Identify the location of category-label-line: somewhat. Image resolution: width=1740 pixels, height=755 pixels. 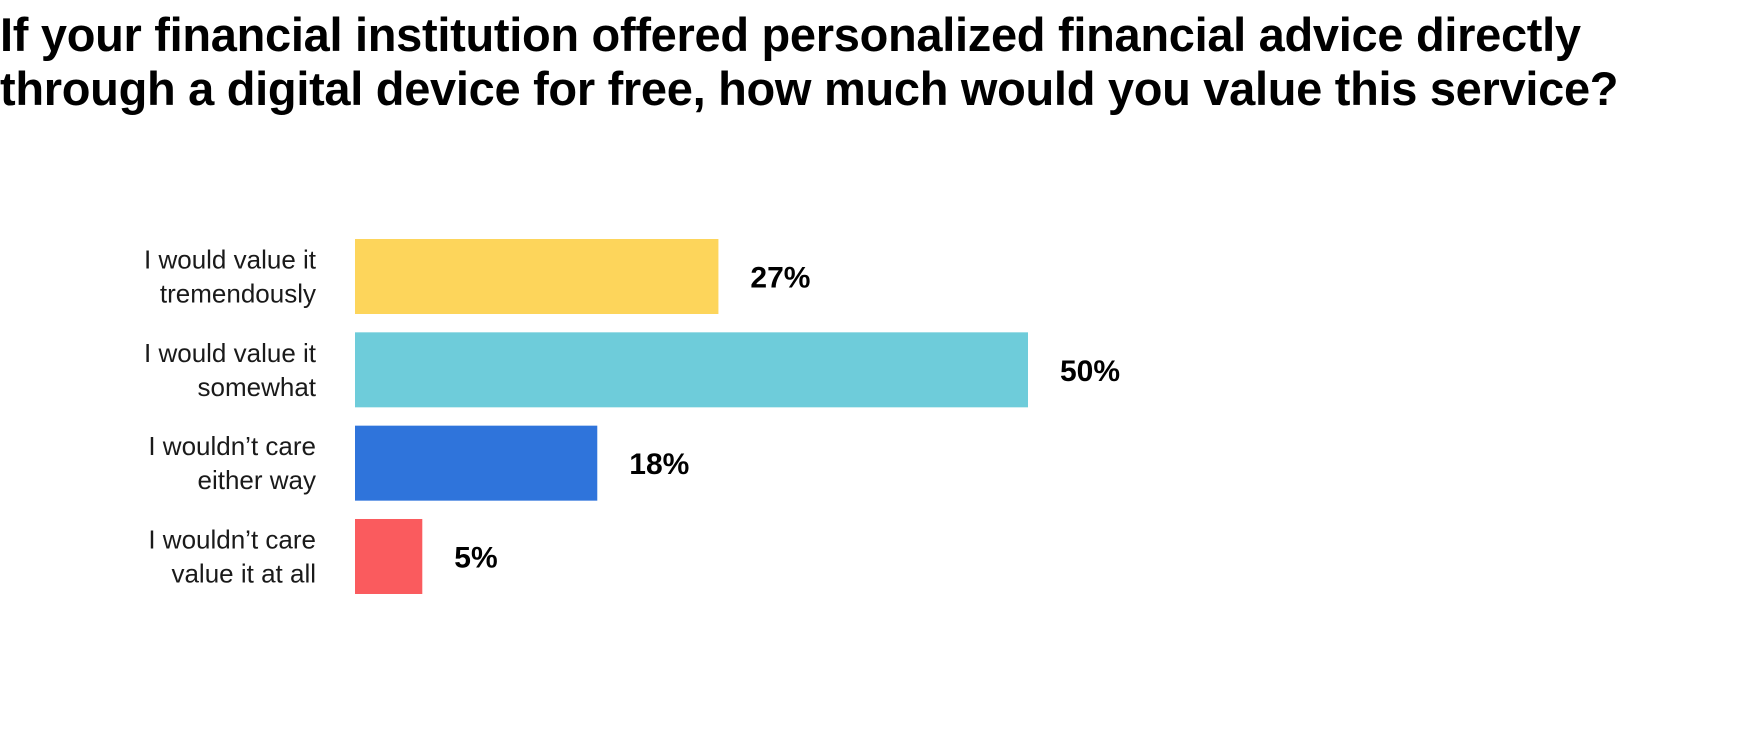
(257, 387).